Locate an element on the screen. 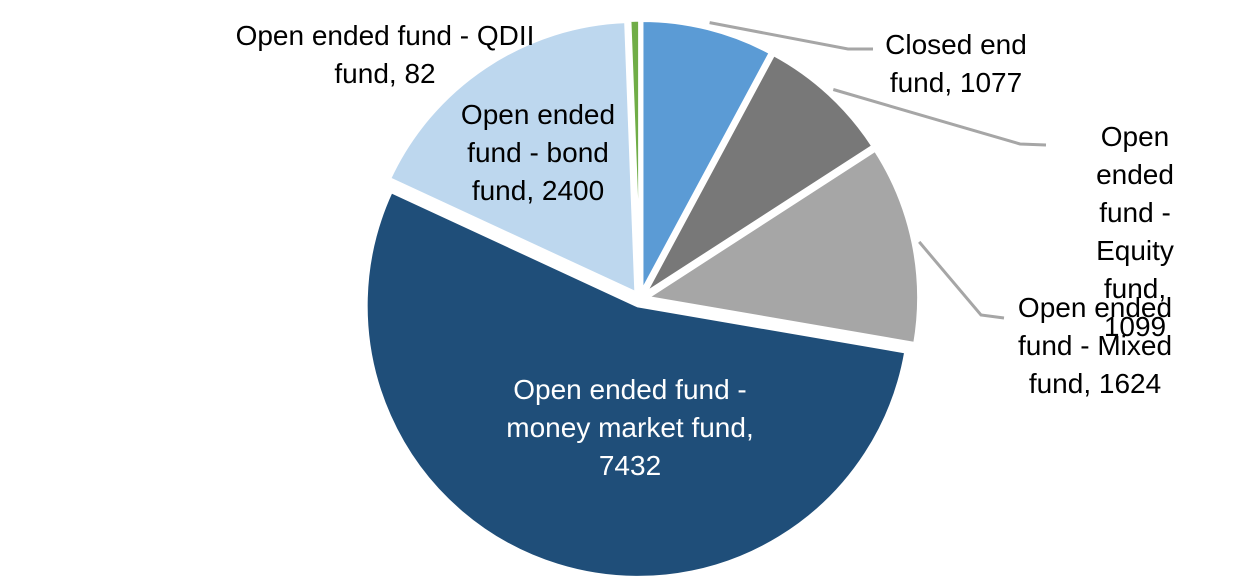 The image size is (1250, 584). slice-label-qdii-fund: Open ended fund - QDII fund, 82 is located at coordinates (385, 54).